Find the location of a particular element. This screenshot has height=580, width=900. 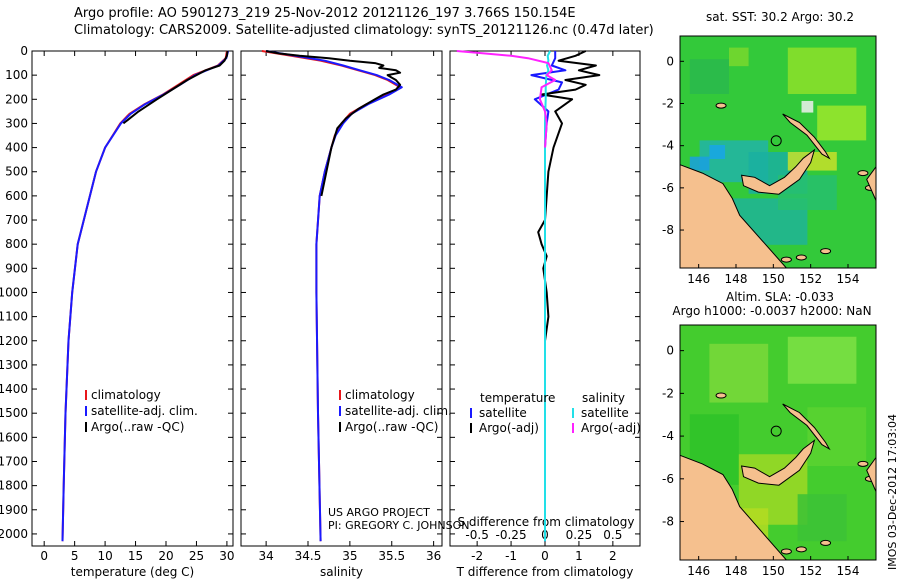

difference-top-tick-label: -0.5 is located at coordinates (476, 535).